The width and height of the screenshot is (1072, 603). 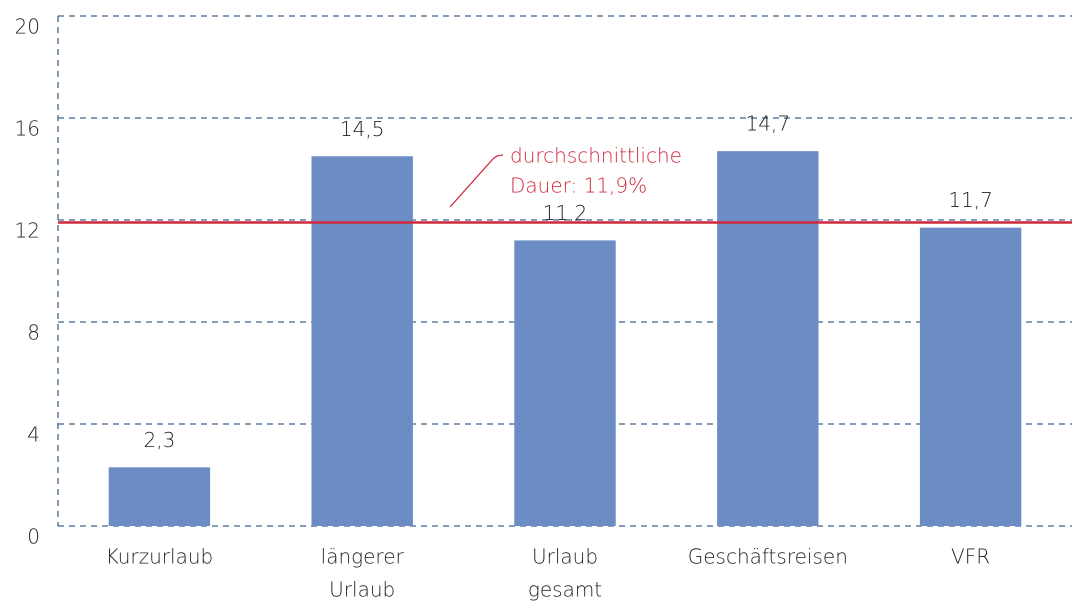 What do you see at coordinates (27, 129) in the screenshot?
I see `y-tick-label: 16` at bounding box center [27, 129].